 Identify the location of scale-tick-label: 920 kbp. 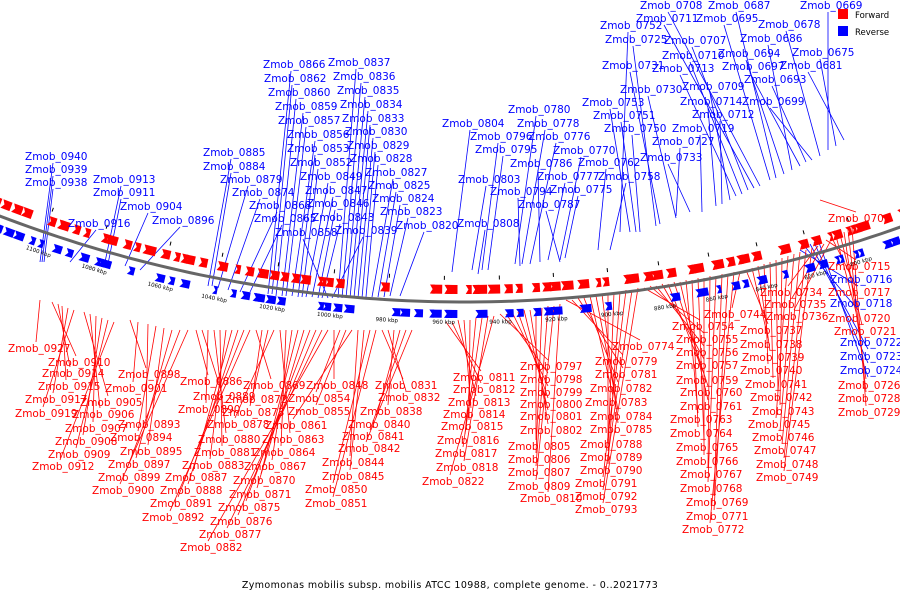
(556, 320).